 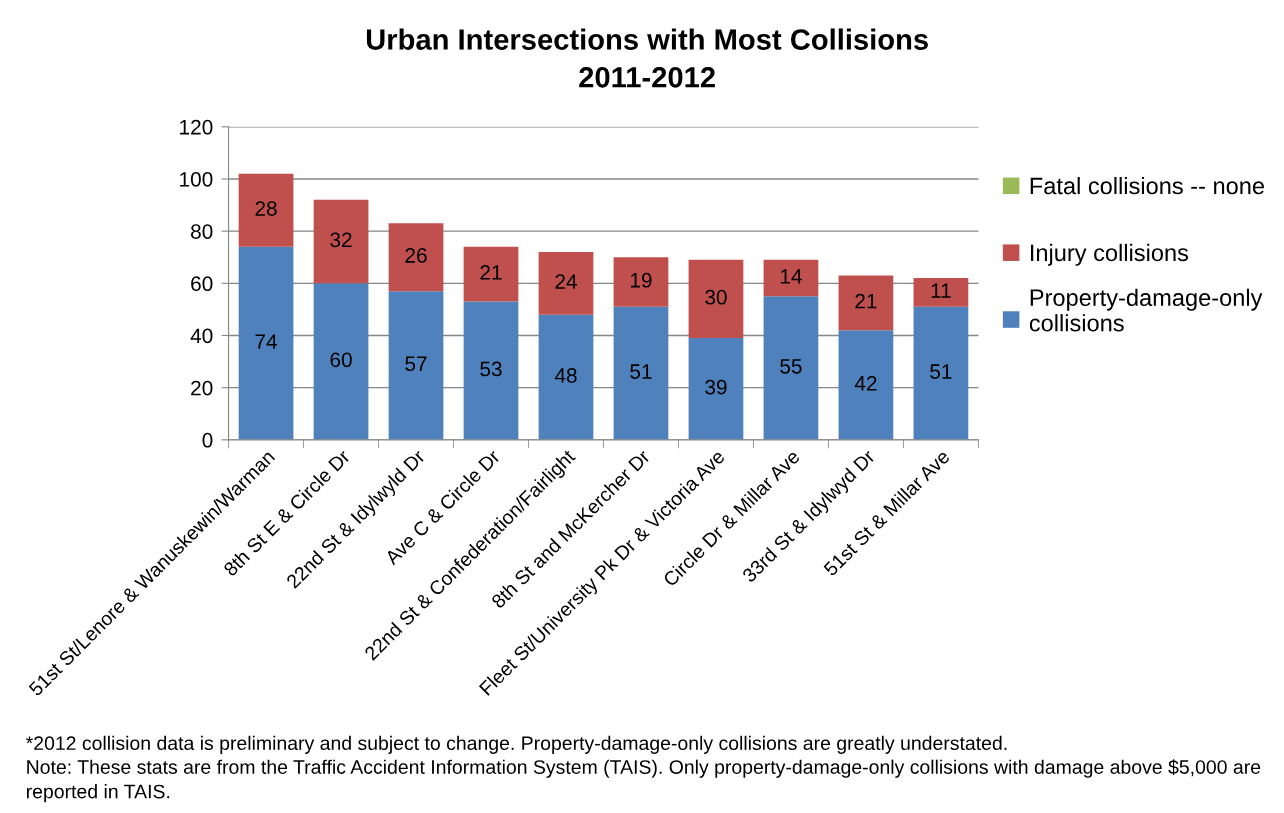 I want to click on text: Note: These stats are from the Traffic Accident Information System (TAIS). Only property-damage-only collisions with damage above $5,000 are reported in TAIS., so click(x=643, y=781).